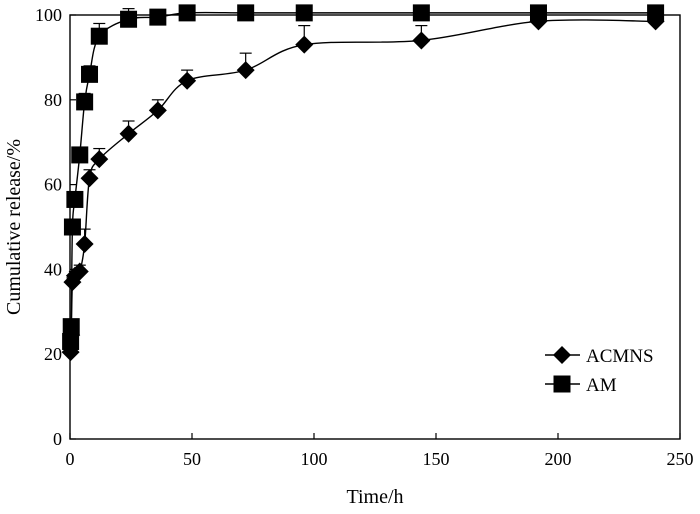  I want to click on legend-label-acmns: ACMNS, so click(620, 356).